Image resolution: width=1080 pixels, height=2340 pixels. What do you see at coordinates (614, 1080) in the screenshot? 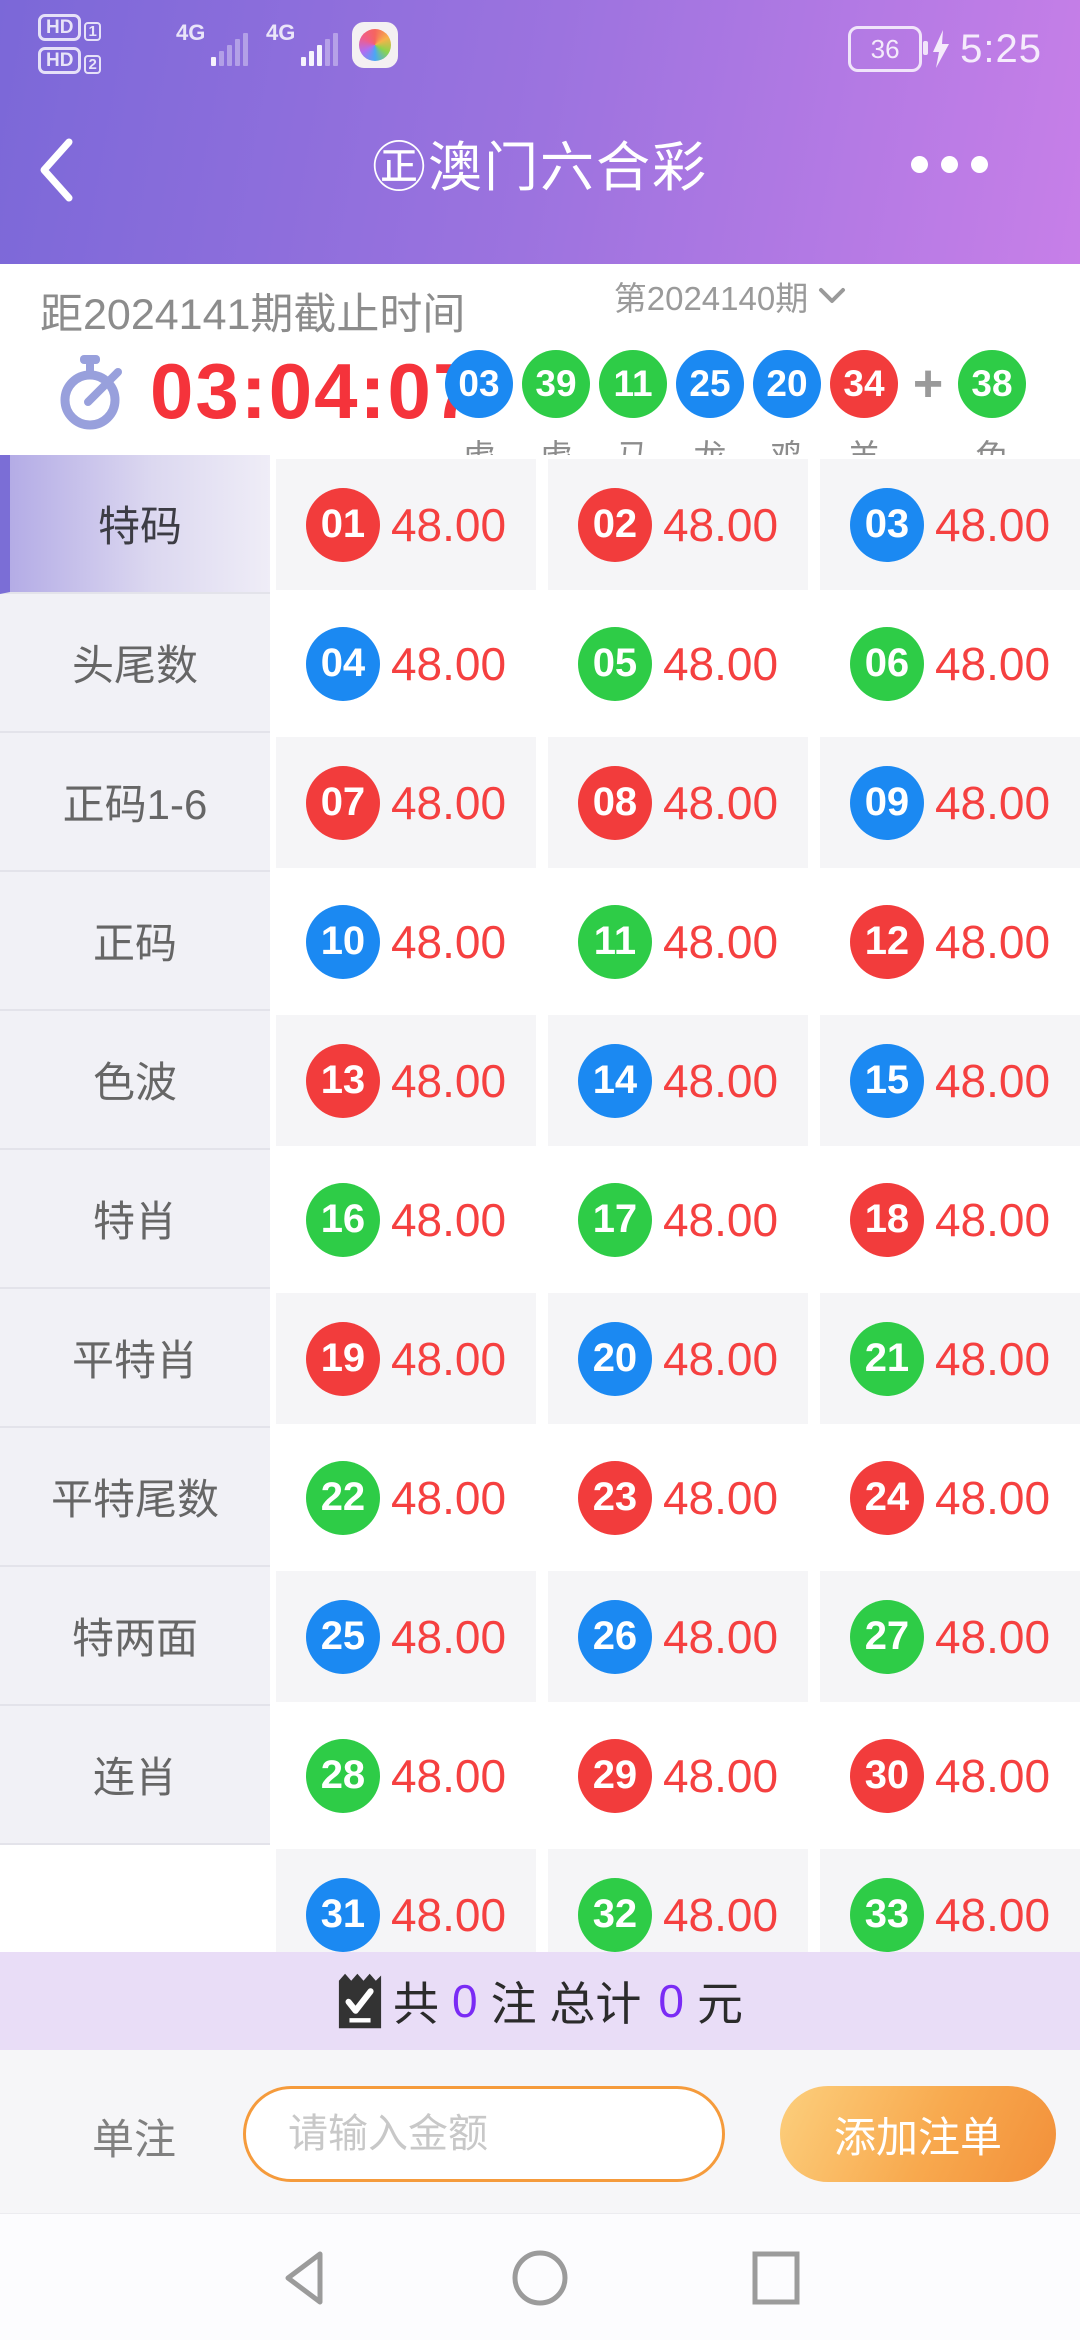
I see `number-ball-14: 14` at bounding box center [614, 1080].